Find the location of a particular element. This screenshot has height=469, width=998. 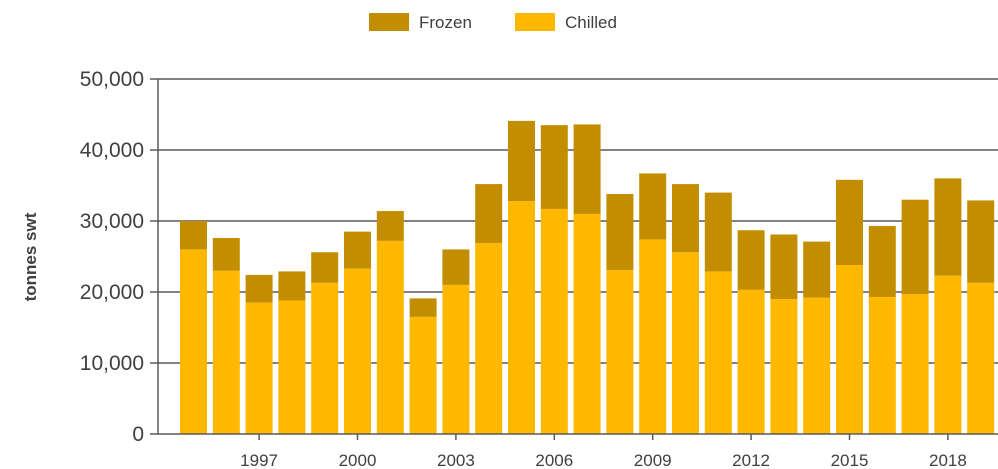

bar-frozen-2017 is located at coordinates (915, 247).